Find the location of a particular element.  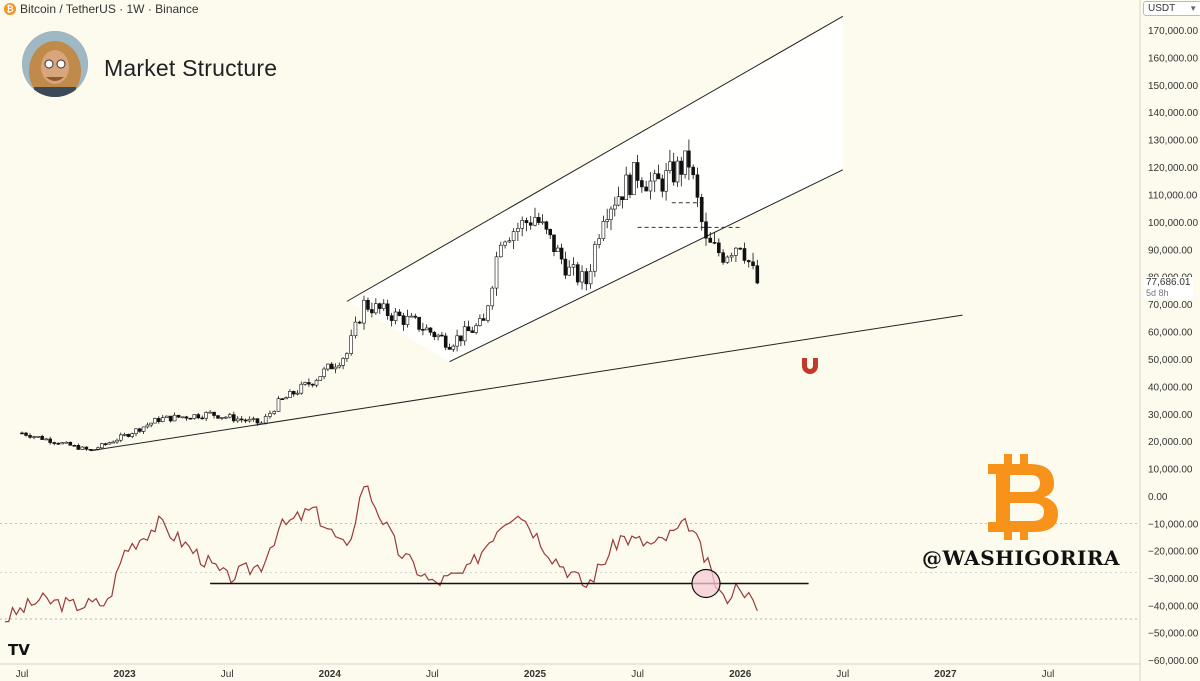

price-tick-label: 140,000.00 is located at coordinates (1173, 113).